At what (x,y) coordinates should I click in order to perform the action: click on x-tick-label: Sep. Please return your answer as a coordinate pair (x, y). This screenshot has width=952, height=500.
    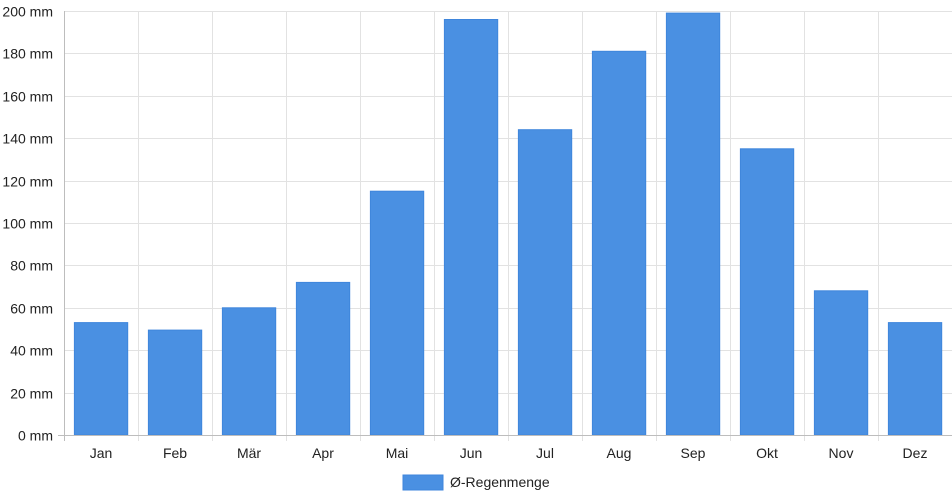
    Looking at the image, I should click on (693, 453).